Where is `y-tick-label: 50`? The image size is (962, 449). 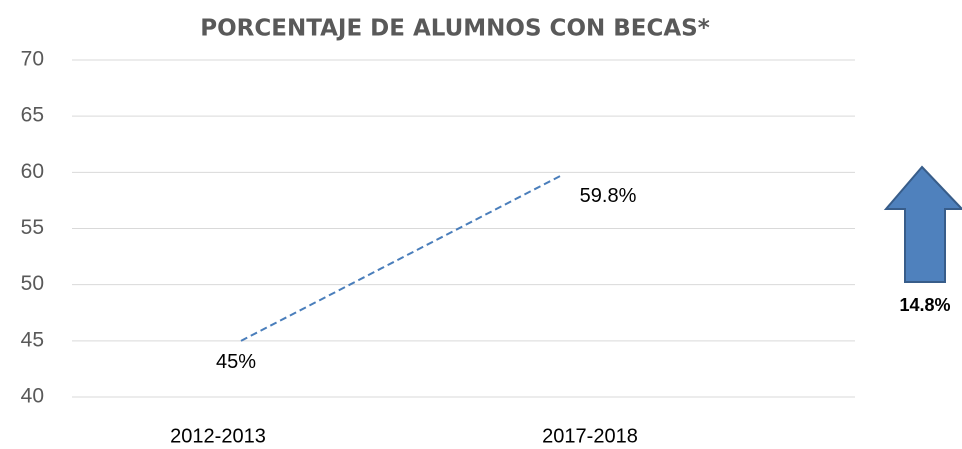
y-tick-label: 50 is located at coordinates (32, 283).